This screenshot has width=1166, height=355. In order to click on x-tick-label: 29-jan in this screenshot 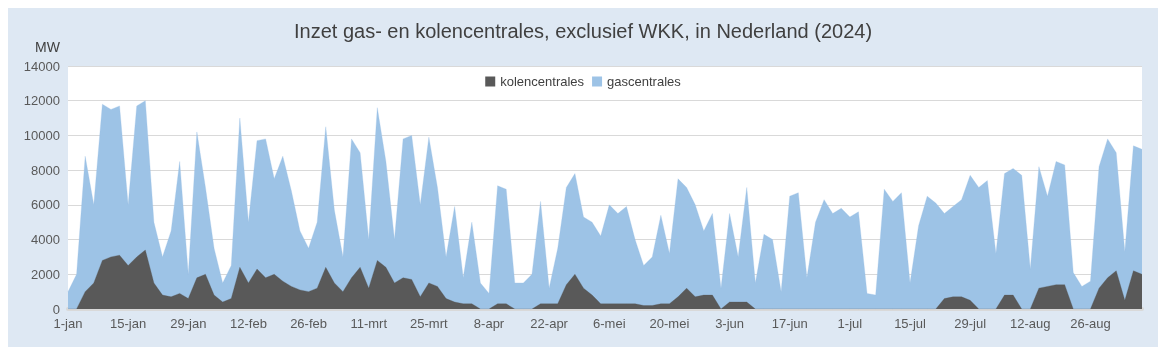, I will do `click(188, 323)`.